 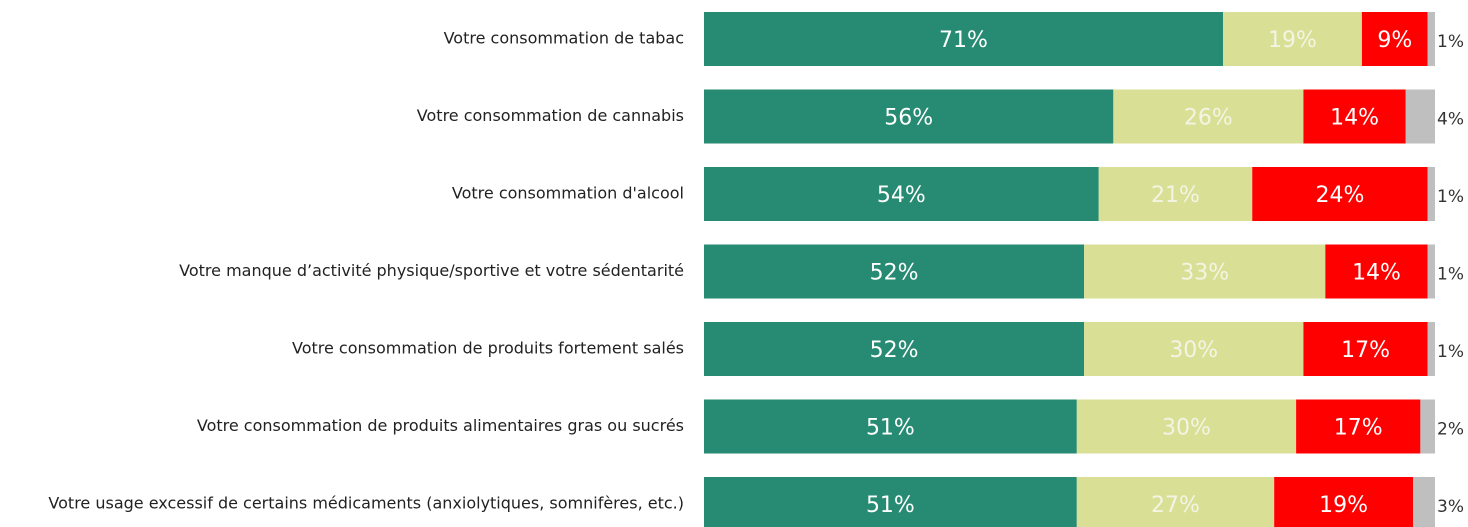 What do you see at coordinates (1175, 505) in the screenshot?
I see `value-label: 27%` at bounding box center [1175, 505].